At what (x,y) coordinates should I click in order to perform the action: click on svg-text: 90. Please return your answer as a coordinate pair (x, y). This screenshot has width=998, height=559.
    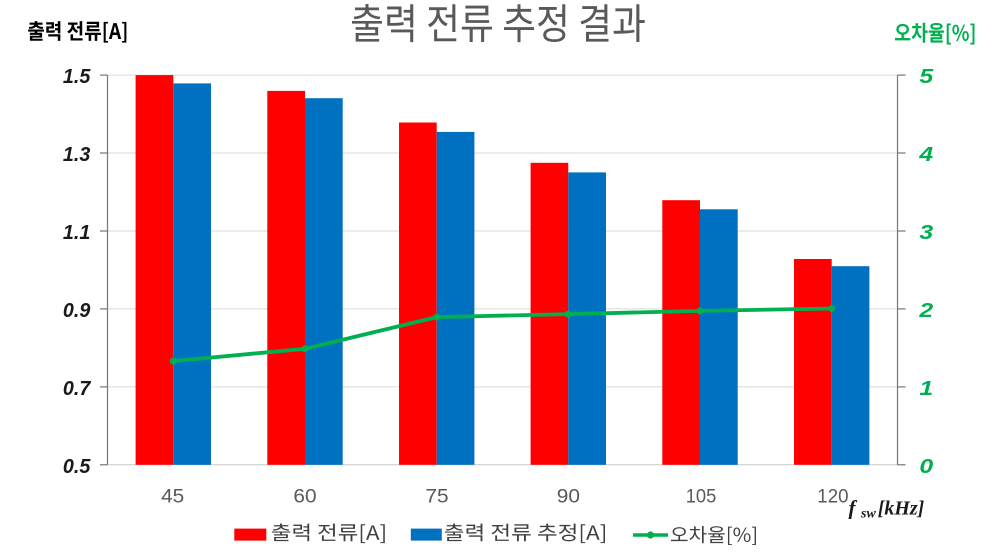
    Looking at the image, I should click on (568, 496).